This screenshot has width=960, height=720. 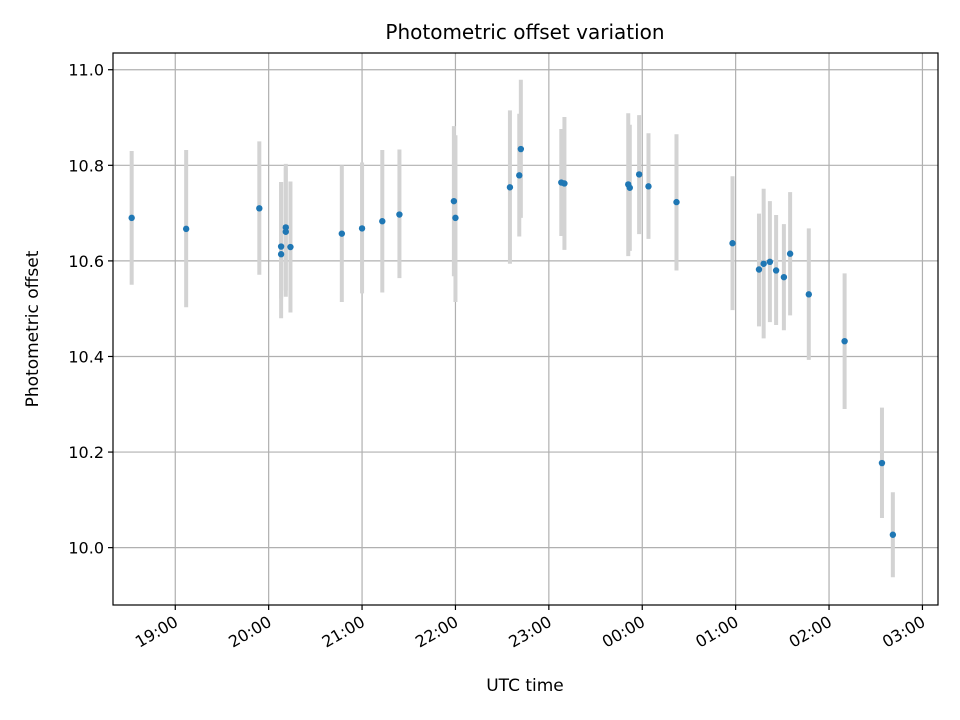 I want to click on y-tick-label: 10.4, so click(x=86, y=356).